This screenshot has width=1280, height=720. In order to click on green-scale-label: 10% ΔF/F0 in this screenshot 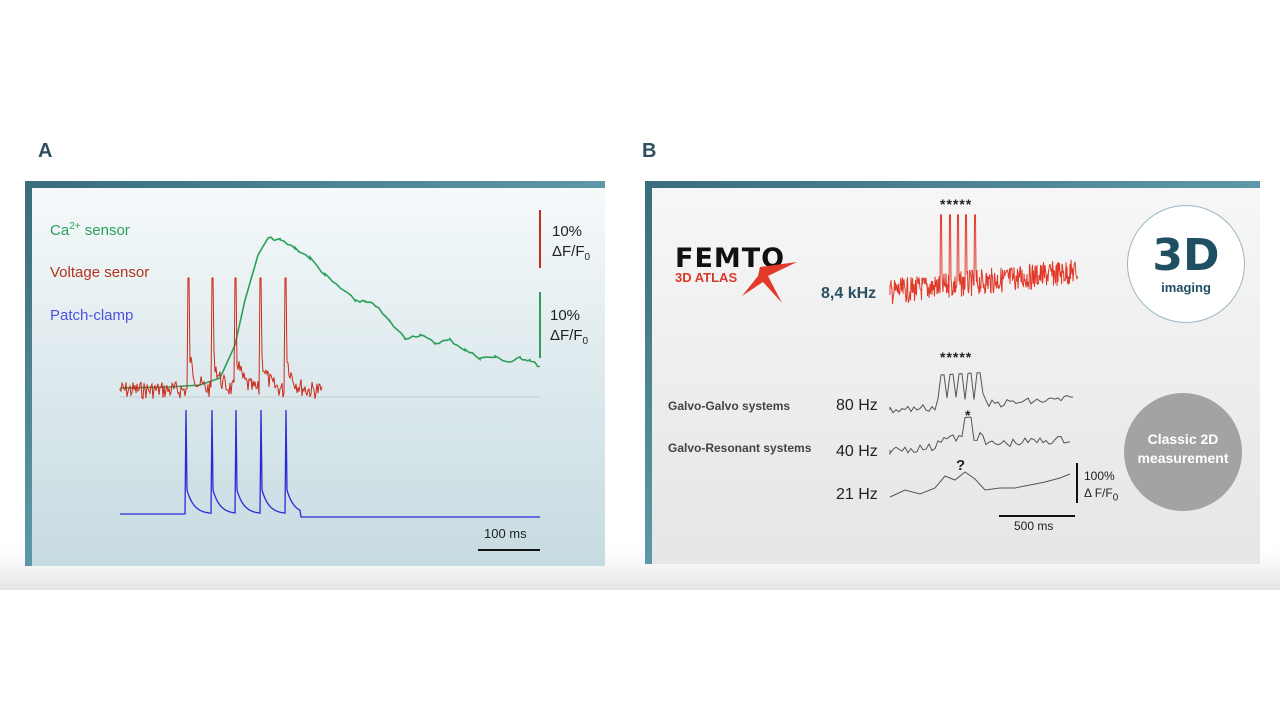, I will do `click(569, 327)`.